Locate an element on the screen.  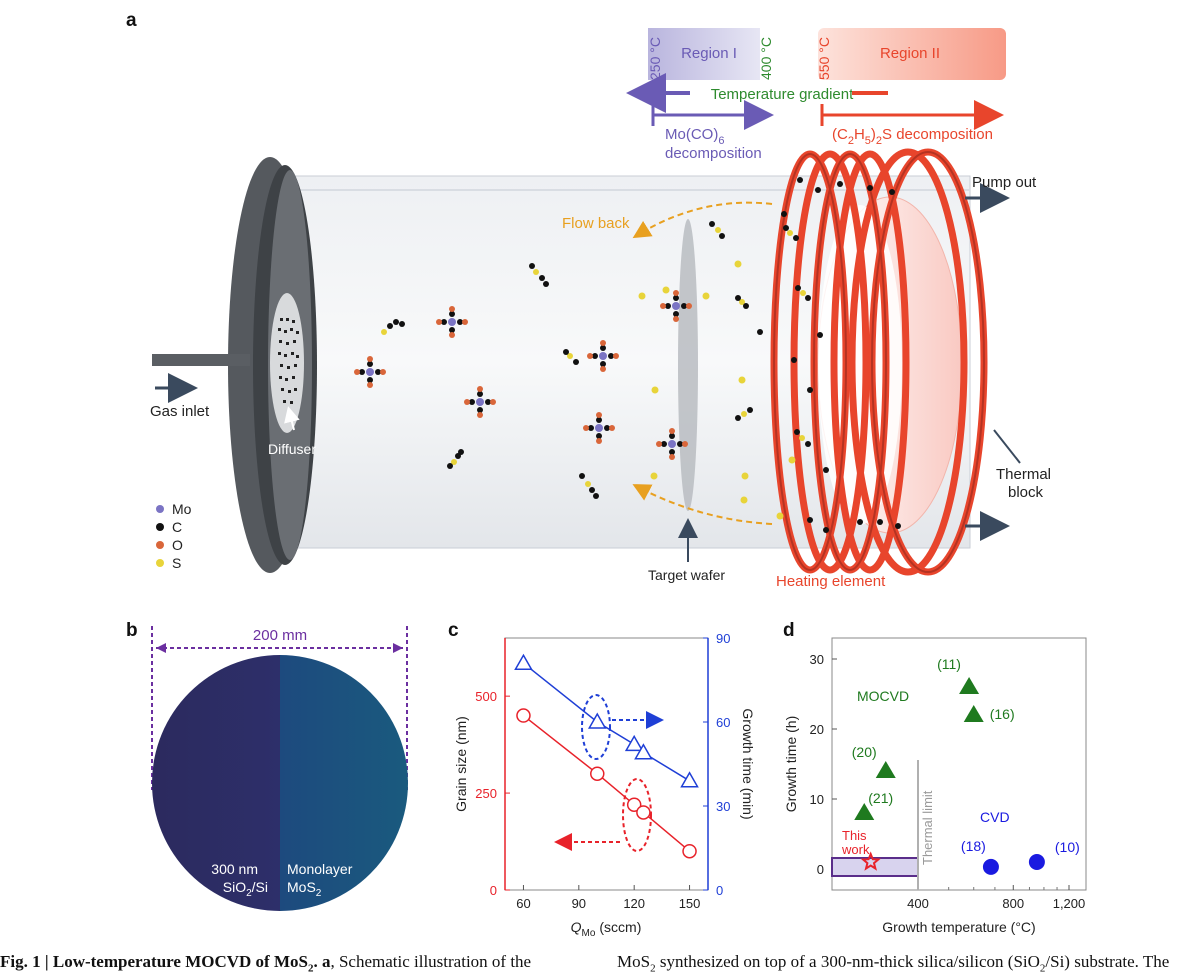
thermal-block-label-1: Thermal is located at coordinates (1023, 474).